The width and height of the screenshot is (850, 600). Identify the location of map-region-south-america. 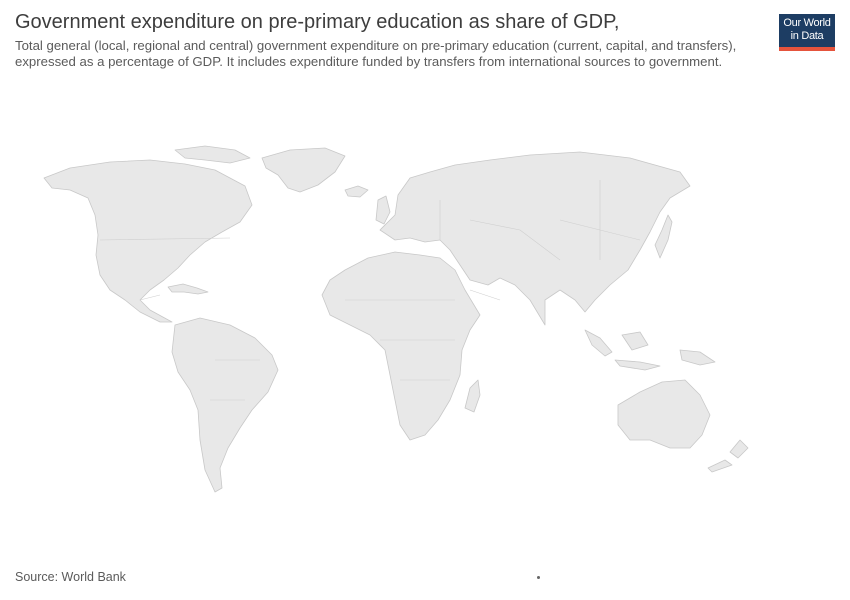
(225, 405).